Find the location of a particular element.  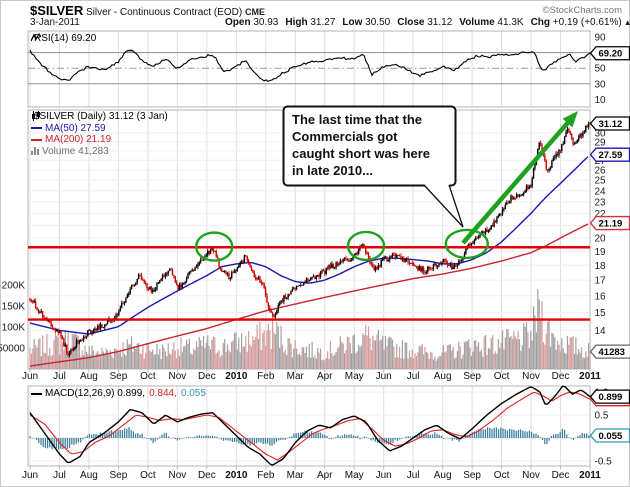

price-axis-label: 26 is located at coordinates (601, 171).